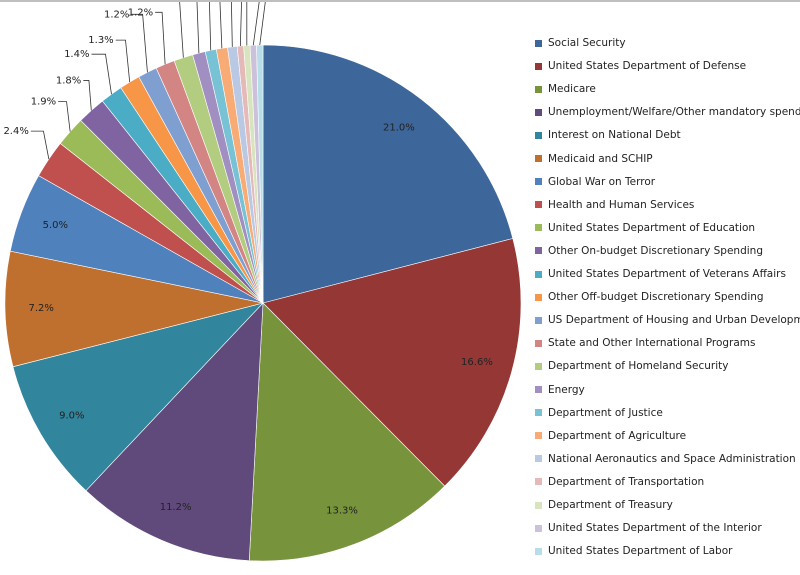  What do you see at coordinates (652, 343) in the screenshot?
I see `legend-label: State and Other International Programs` at bounding box center [652, 343].